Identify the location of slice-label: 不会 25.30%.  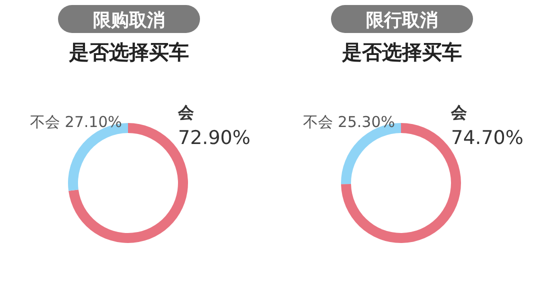
(349, 122).